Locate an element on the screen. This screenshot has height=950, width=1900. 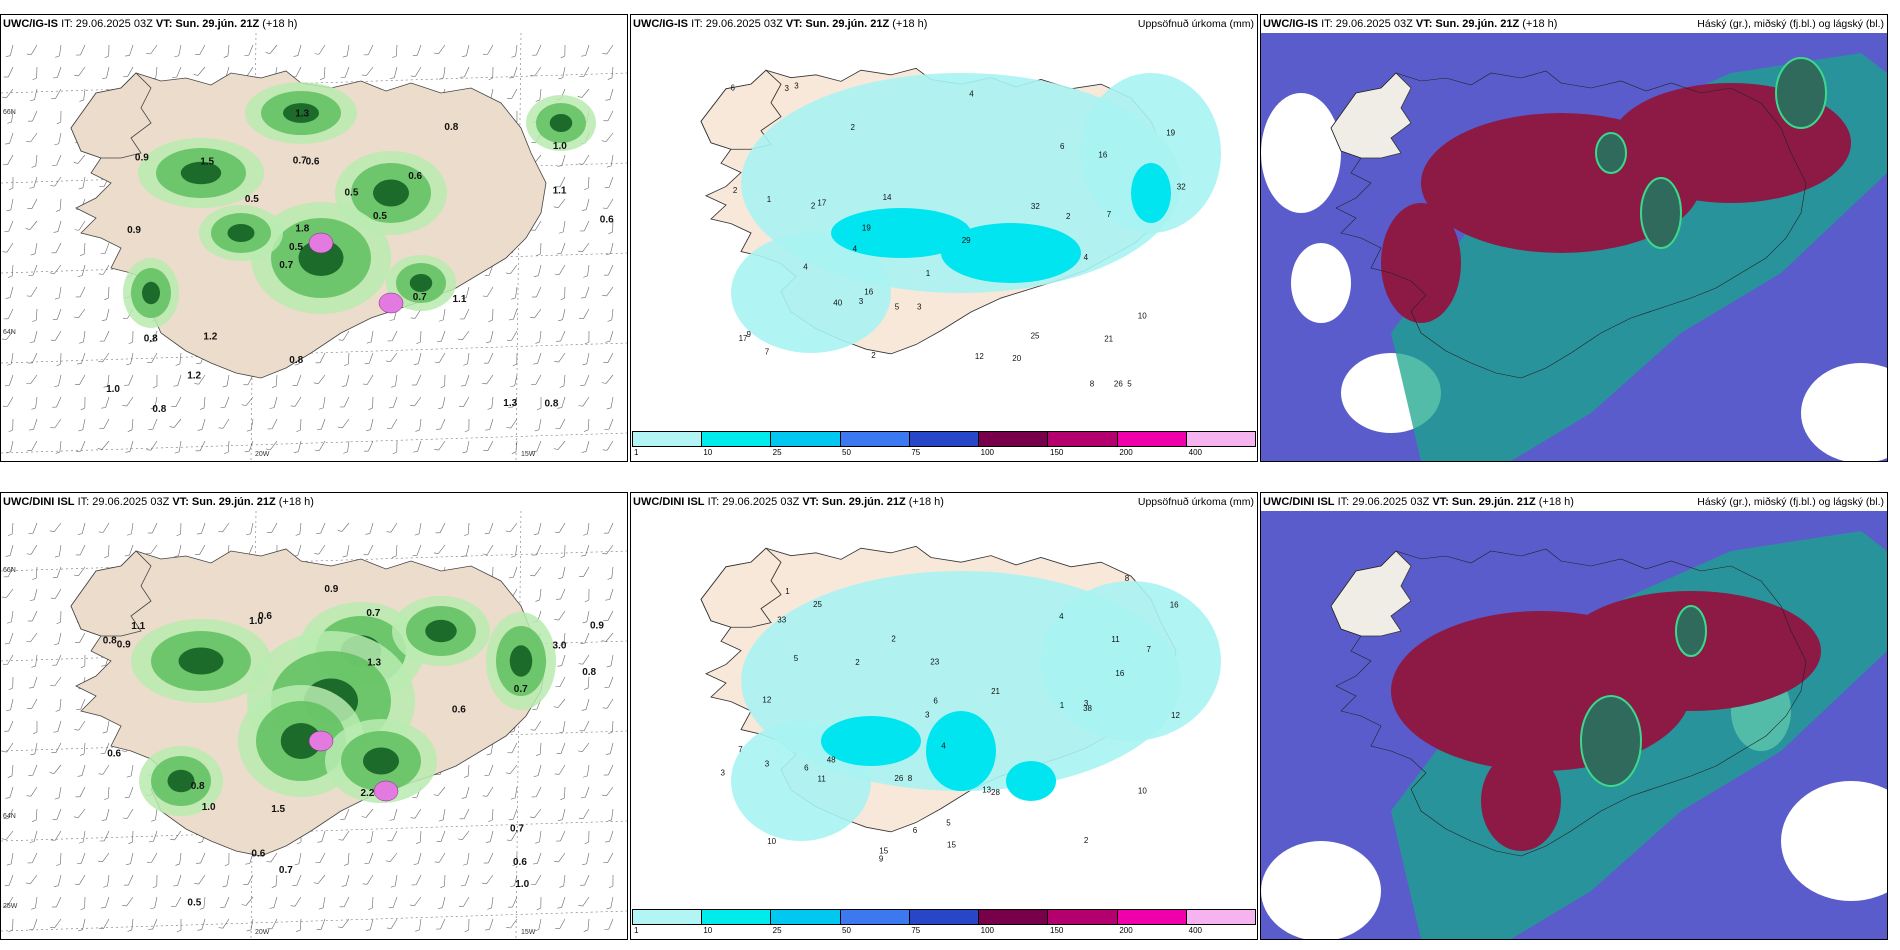
value-label: 20 is located at coordinates (1016, 358).